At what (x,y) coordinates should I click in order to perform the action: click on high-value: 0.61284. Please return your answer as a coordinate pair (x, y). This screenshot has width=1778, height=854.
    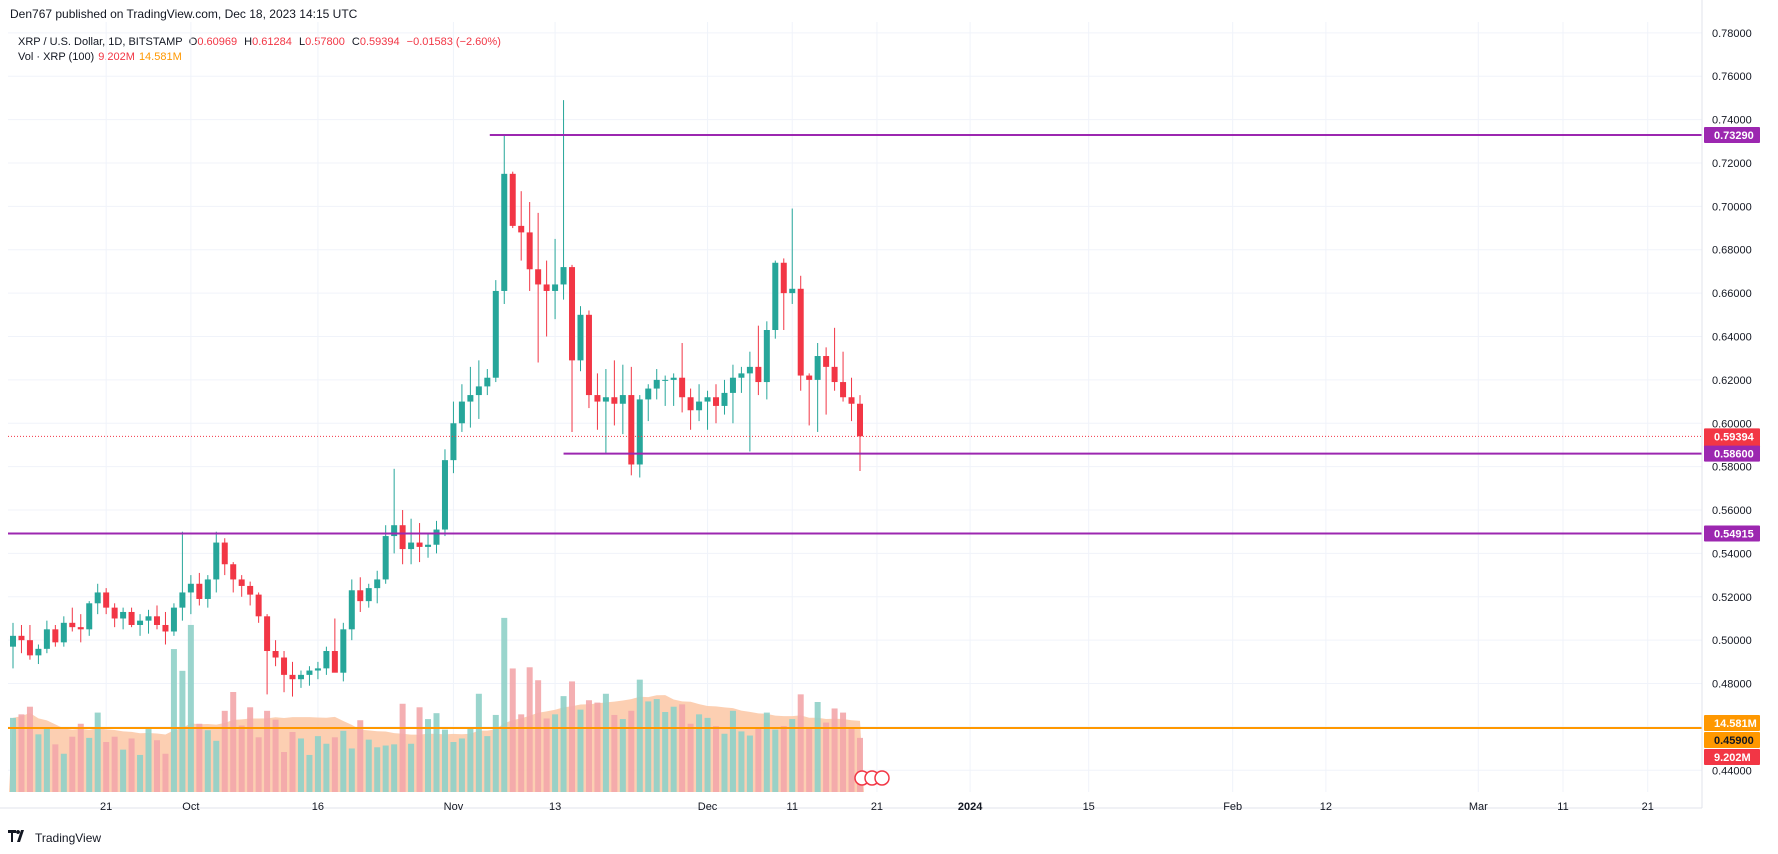
    Looking at the image, I should click on (272, 42).